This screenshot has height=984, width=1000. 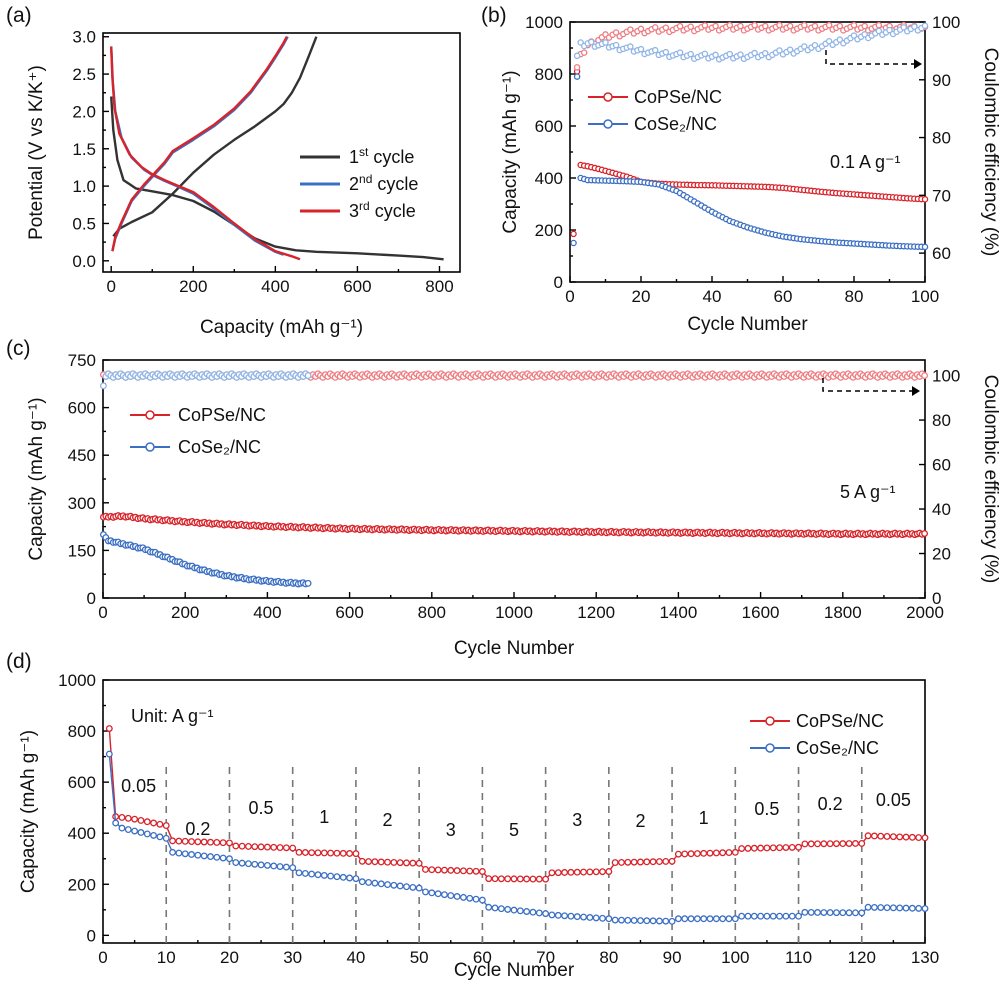 What do you see at coordinates (28, 811) in the screenshot?
I see `y-axis-title: Capacity (mAh g⁻¹)` at bounding box center [28, 811].